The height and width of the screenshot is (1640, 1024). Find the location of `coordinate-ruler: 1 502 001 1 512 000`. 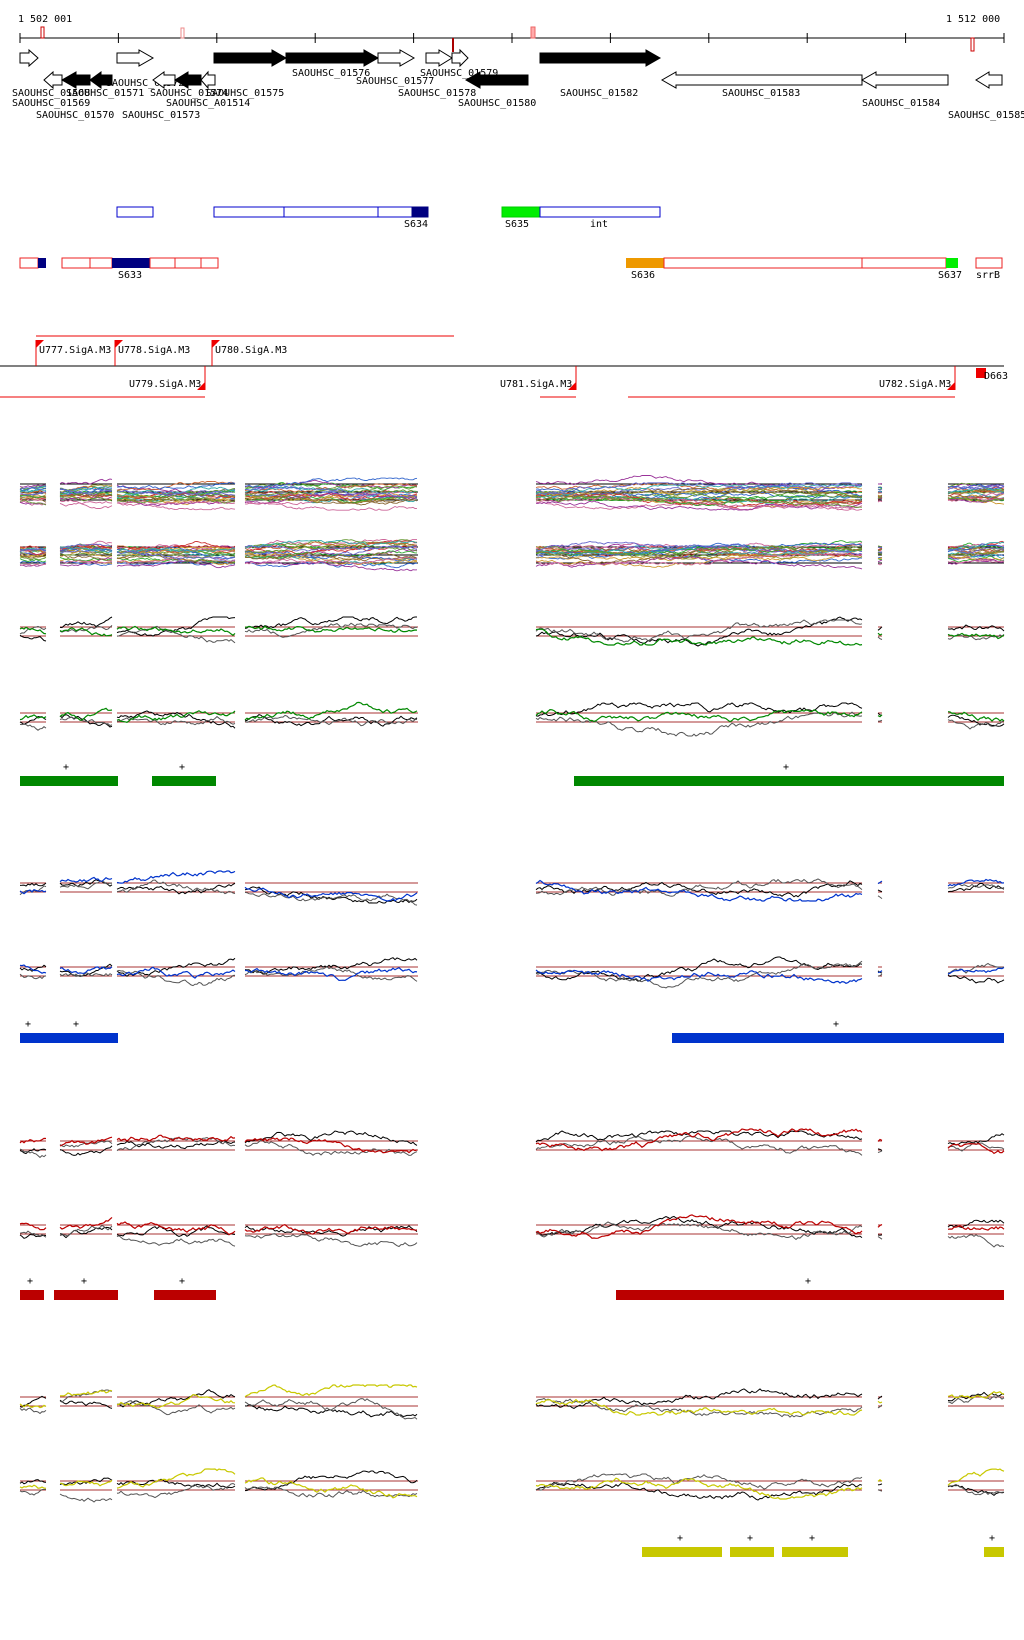

coordinate-ruler: 1 502 001 1 512 000 is located at coordinates (511, 33).